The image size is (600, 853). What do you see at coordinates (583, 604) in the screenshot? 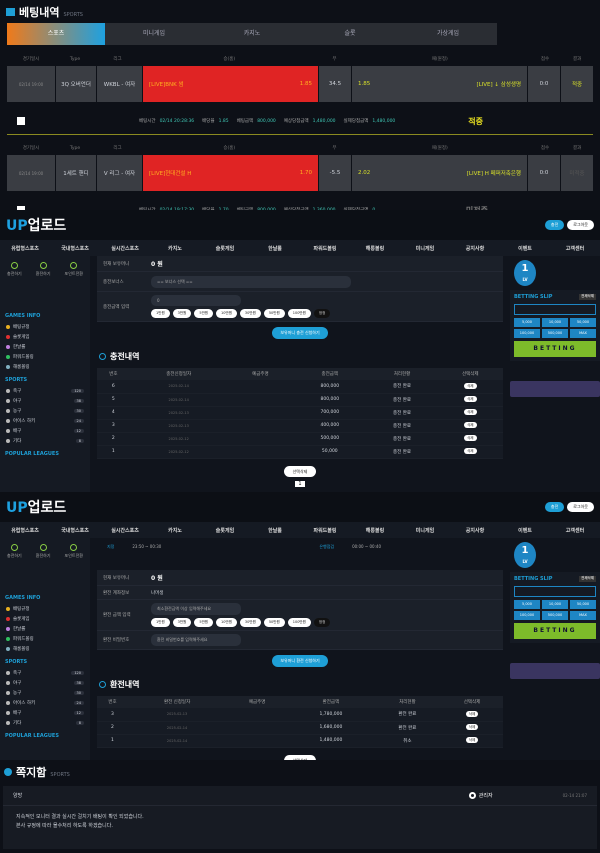
I see `slip-amount-button: 50,000` at bounding box center [583, 604].